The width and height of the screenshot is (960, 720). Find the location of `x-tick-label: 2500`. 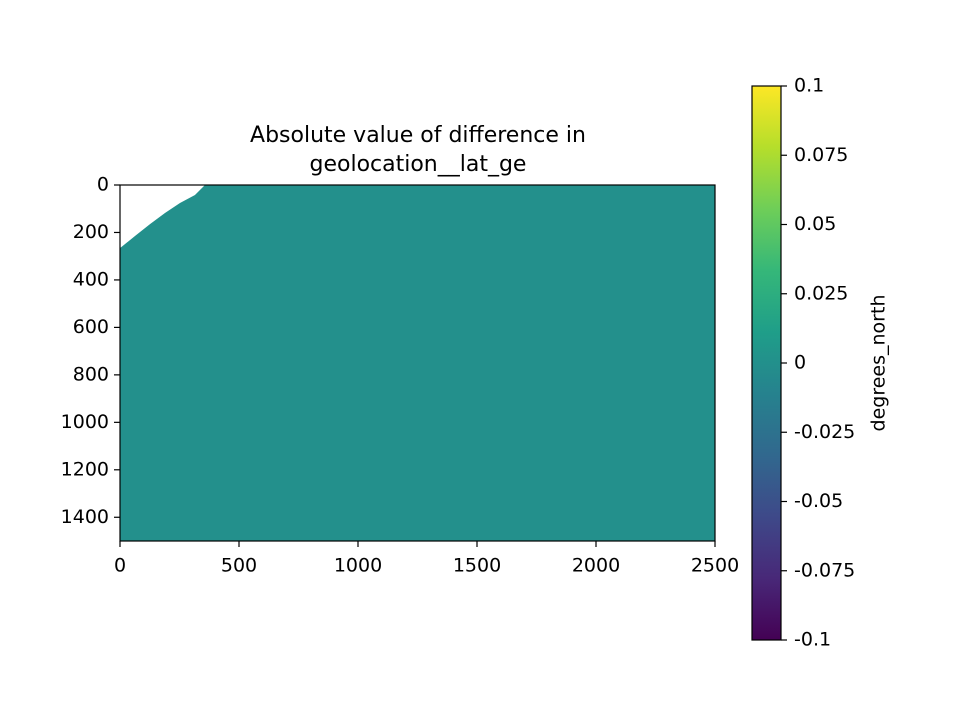

x-tick-label: 2500 is located at coordinates (715, 566).